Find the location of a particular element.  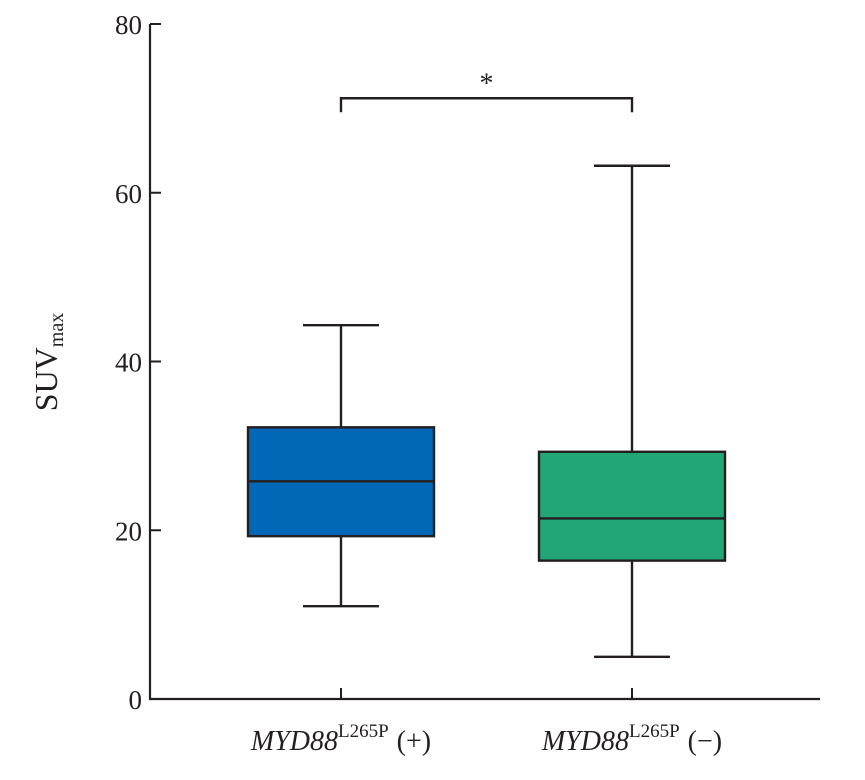

significance-bracket: * is located at coordinates (486, 90).